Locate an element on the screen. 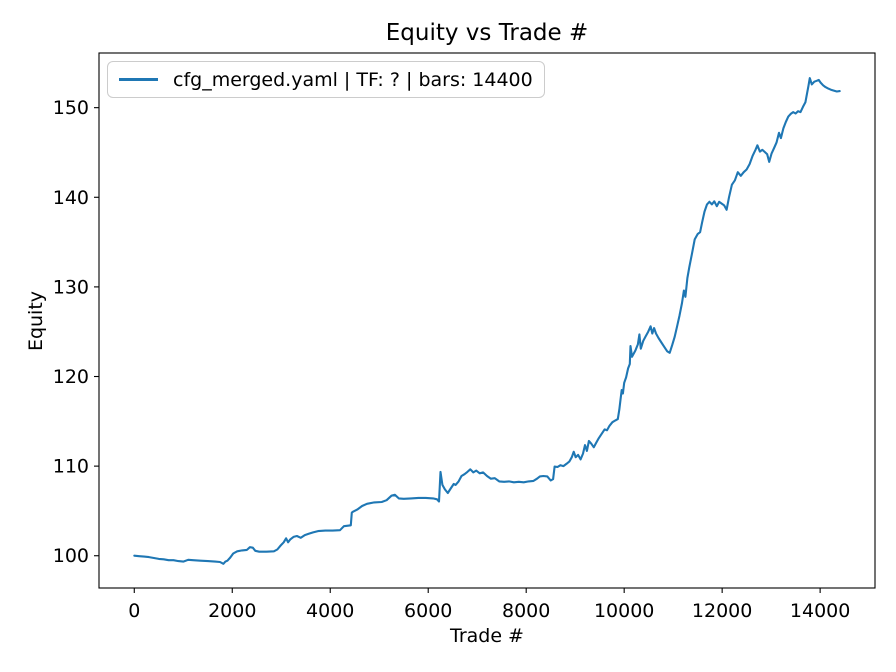 This screenshot has width=896, height=672. legend: cfg_merged.yaml | TF: ? | bars: 14400 is located at coordinates (326, 79).